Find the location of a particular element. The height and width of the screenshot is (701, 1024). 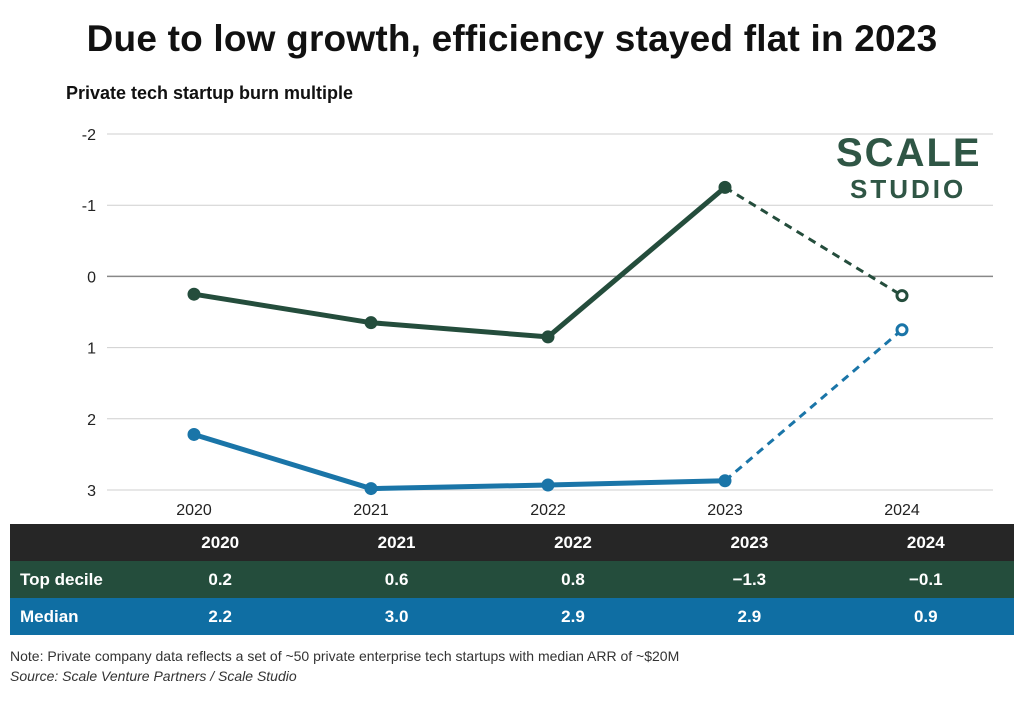

y-tick-label: 1 is located at coordinates (91, 349).